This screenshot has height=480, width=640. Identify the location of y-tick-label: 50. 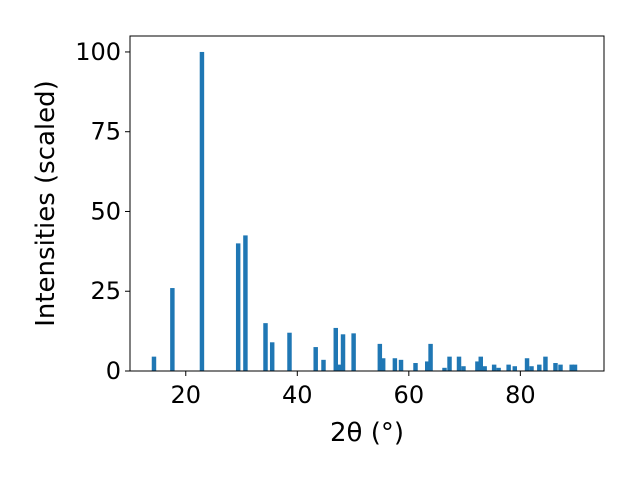
(105, 211).